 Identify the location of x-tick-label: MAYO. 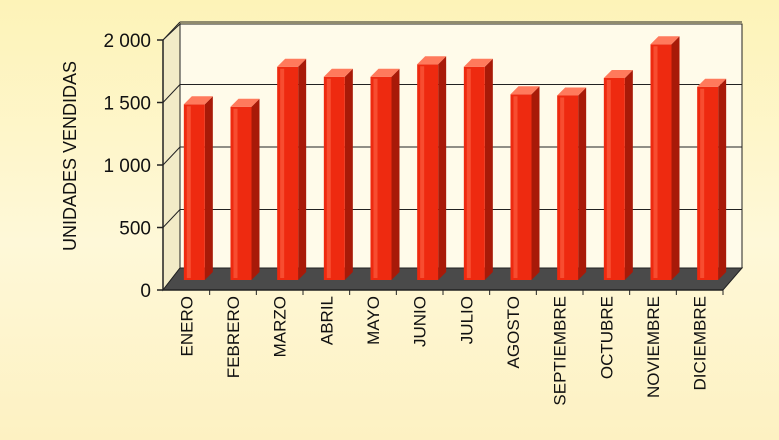
(373, 320).